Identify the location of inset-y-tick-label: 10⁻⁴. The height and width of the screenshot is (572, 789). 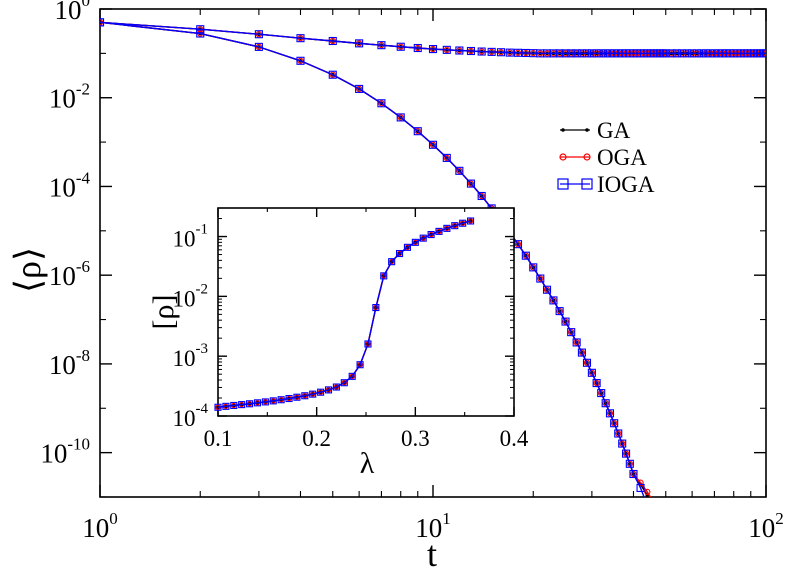
(191, 416).